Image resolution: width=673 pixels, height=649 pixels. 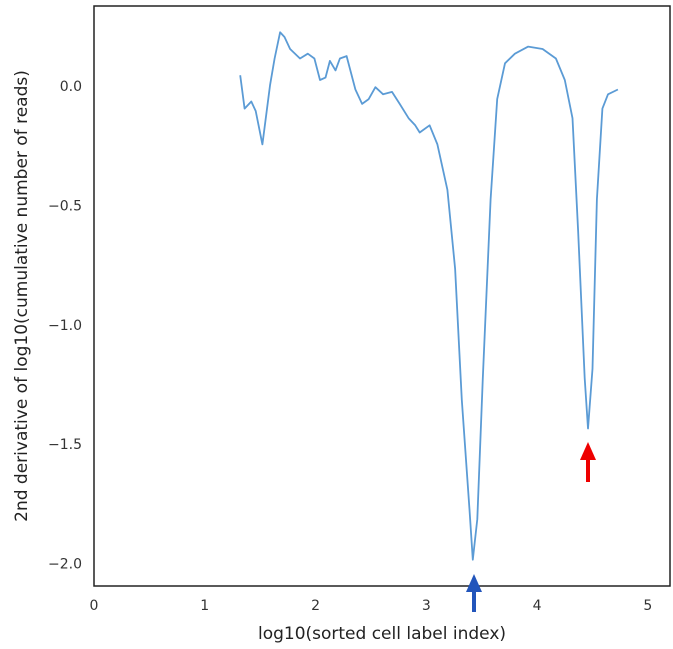 What do you see at coordinates (204, 606) in the screenshot?
I see `x-tick-label: 1` at bounding box center [204, 606].